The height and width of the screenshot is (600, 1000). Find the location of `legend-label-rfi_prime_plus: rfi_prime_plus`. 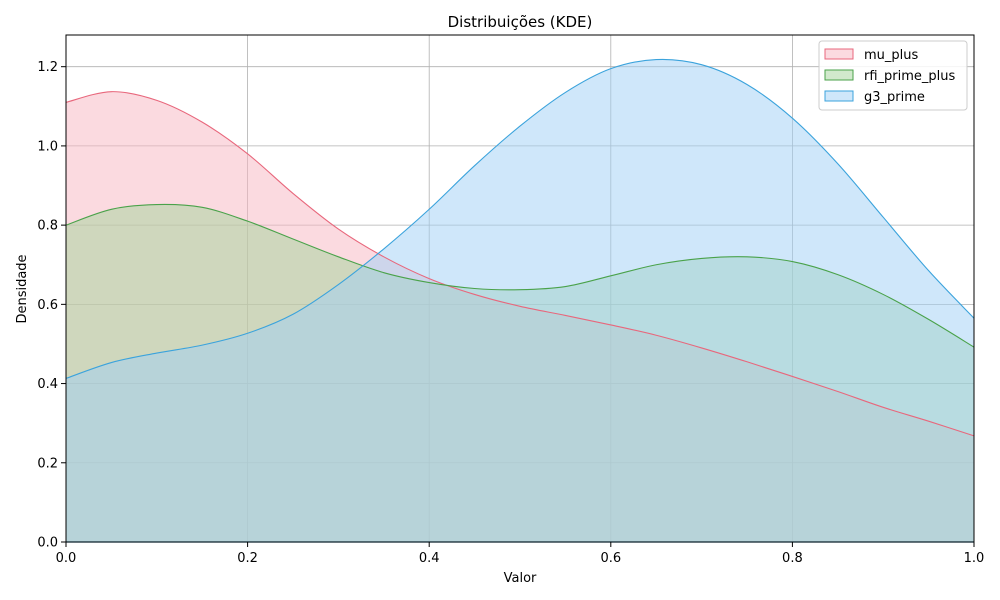

legend-label-rfi_prime_plus: rfi_prime_plus is located at coordinates (910, 76).